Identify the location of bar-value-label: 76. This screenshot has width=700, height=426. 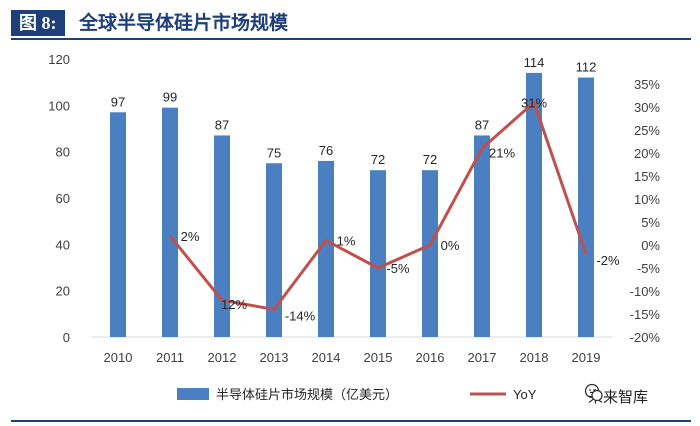
(326, 150).